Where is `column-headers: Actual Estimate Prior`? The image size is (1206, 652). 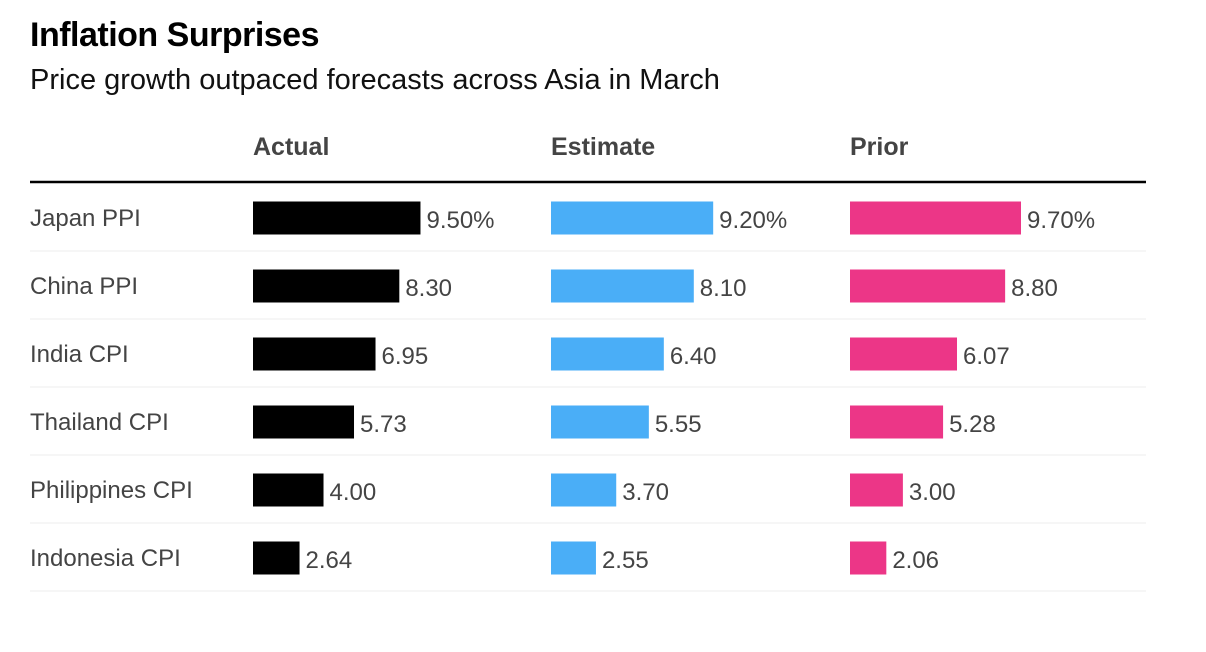 column-headers: Actual Estimate Prior is located at coordinates (581, 147).